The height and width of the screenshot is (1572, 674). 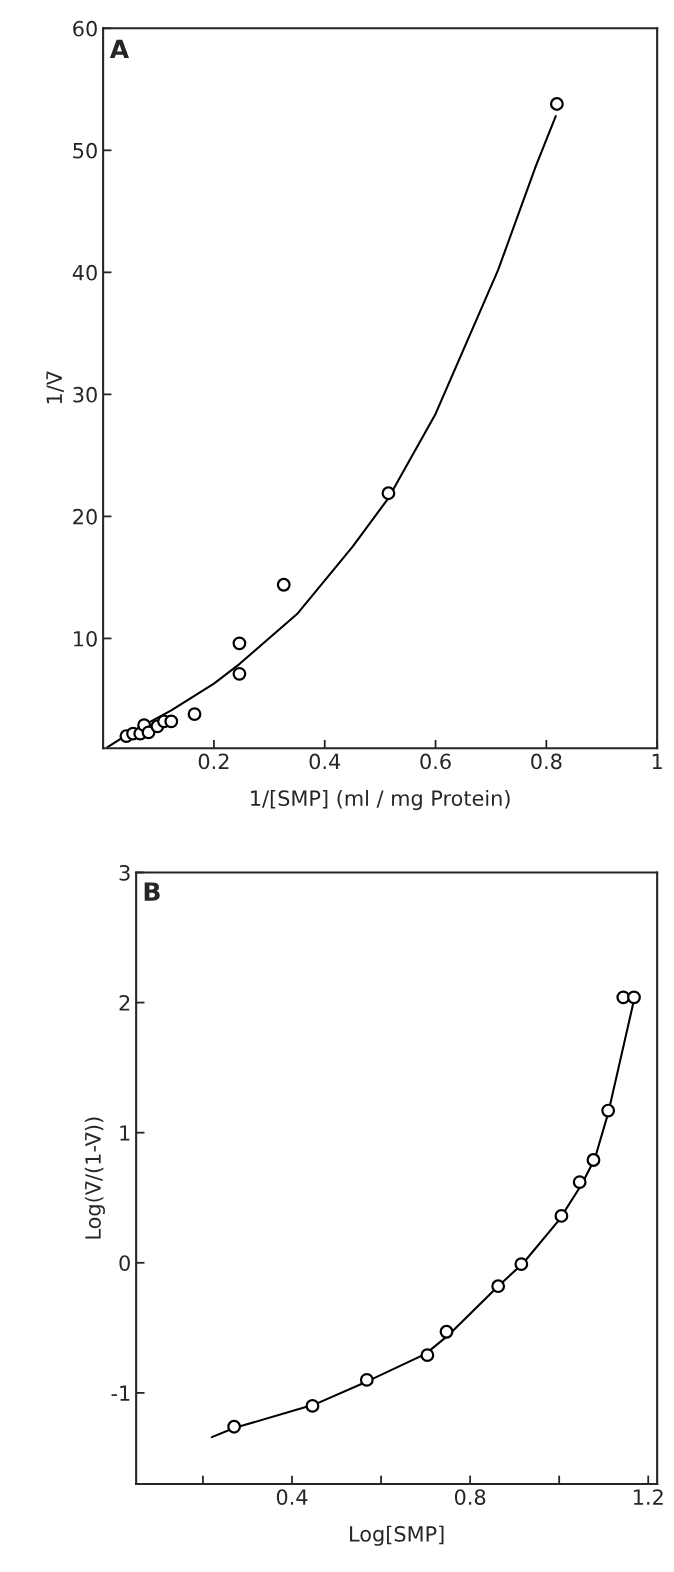 What do you see at coordinates (435, 761) in the screenshot?
I see `x-tick-label: 0.6` at bounding box center [435, 761].